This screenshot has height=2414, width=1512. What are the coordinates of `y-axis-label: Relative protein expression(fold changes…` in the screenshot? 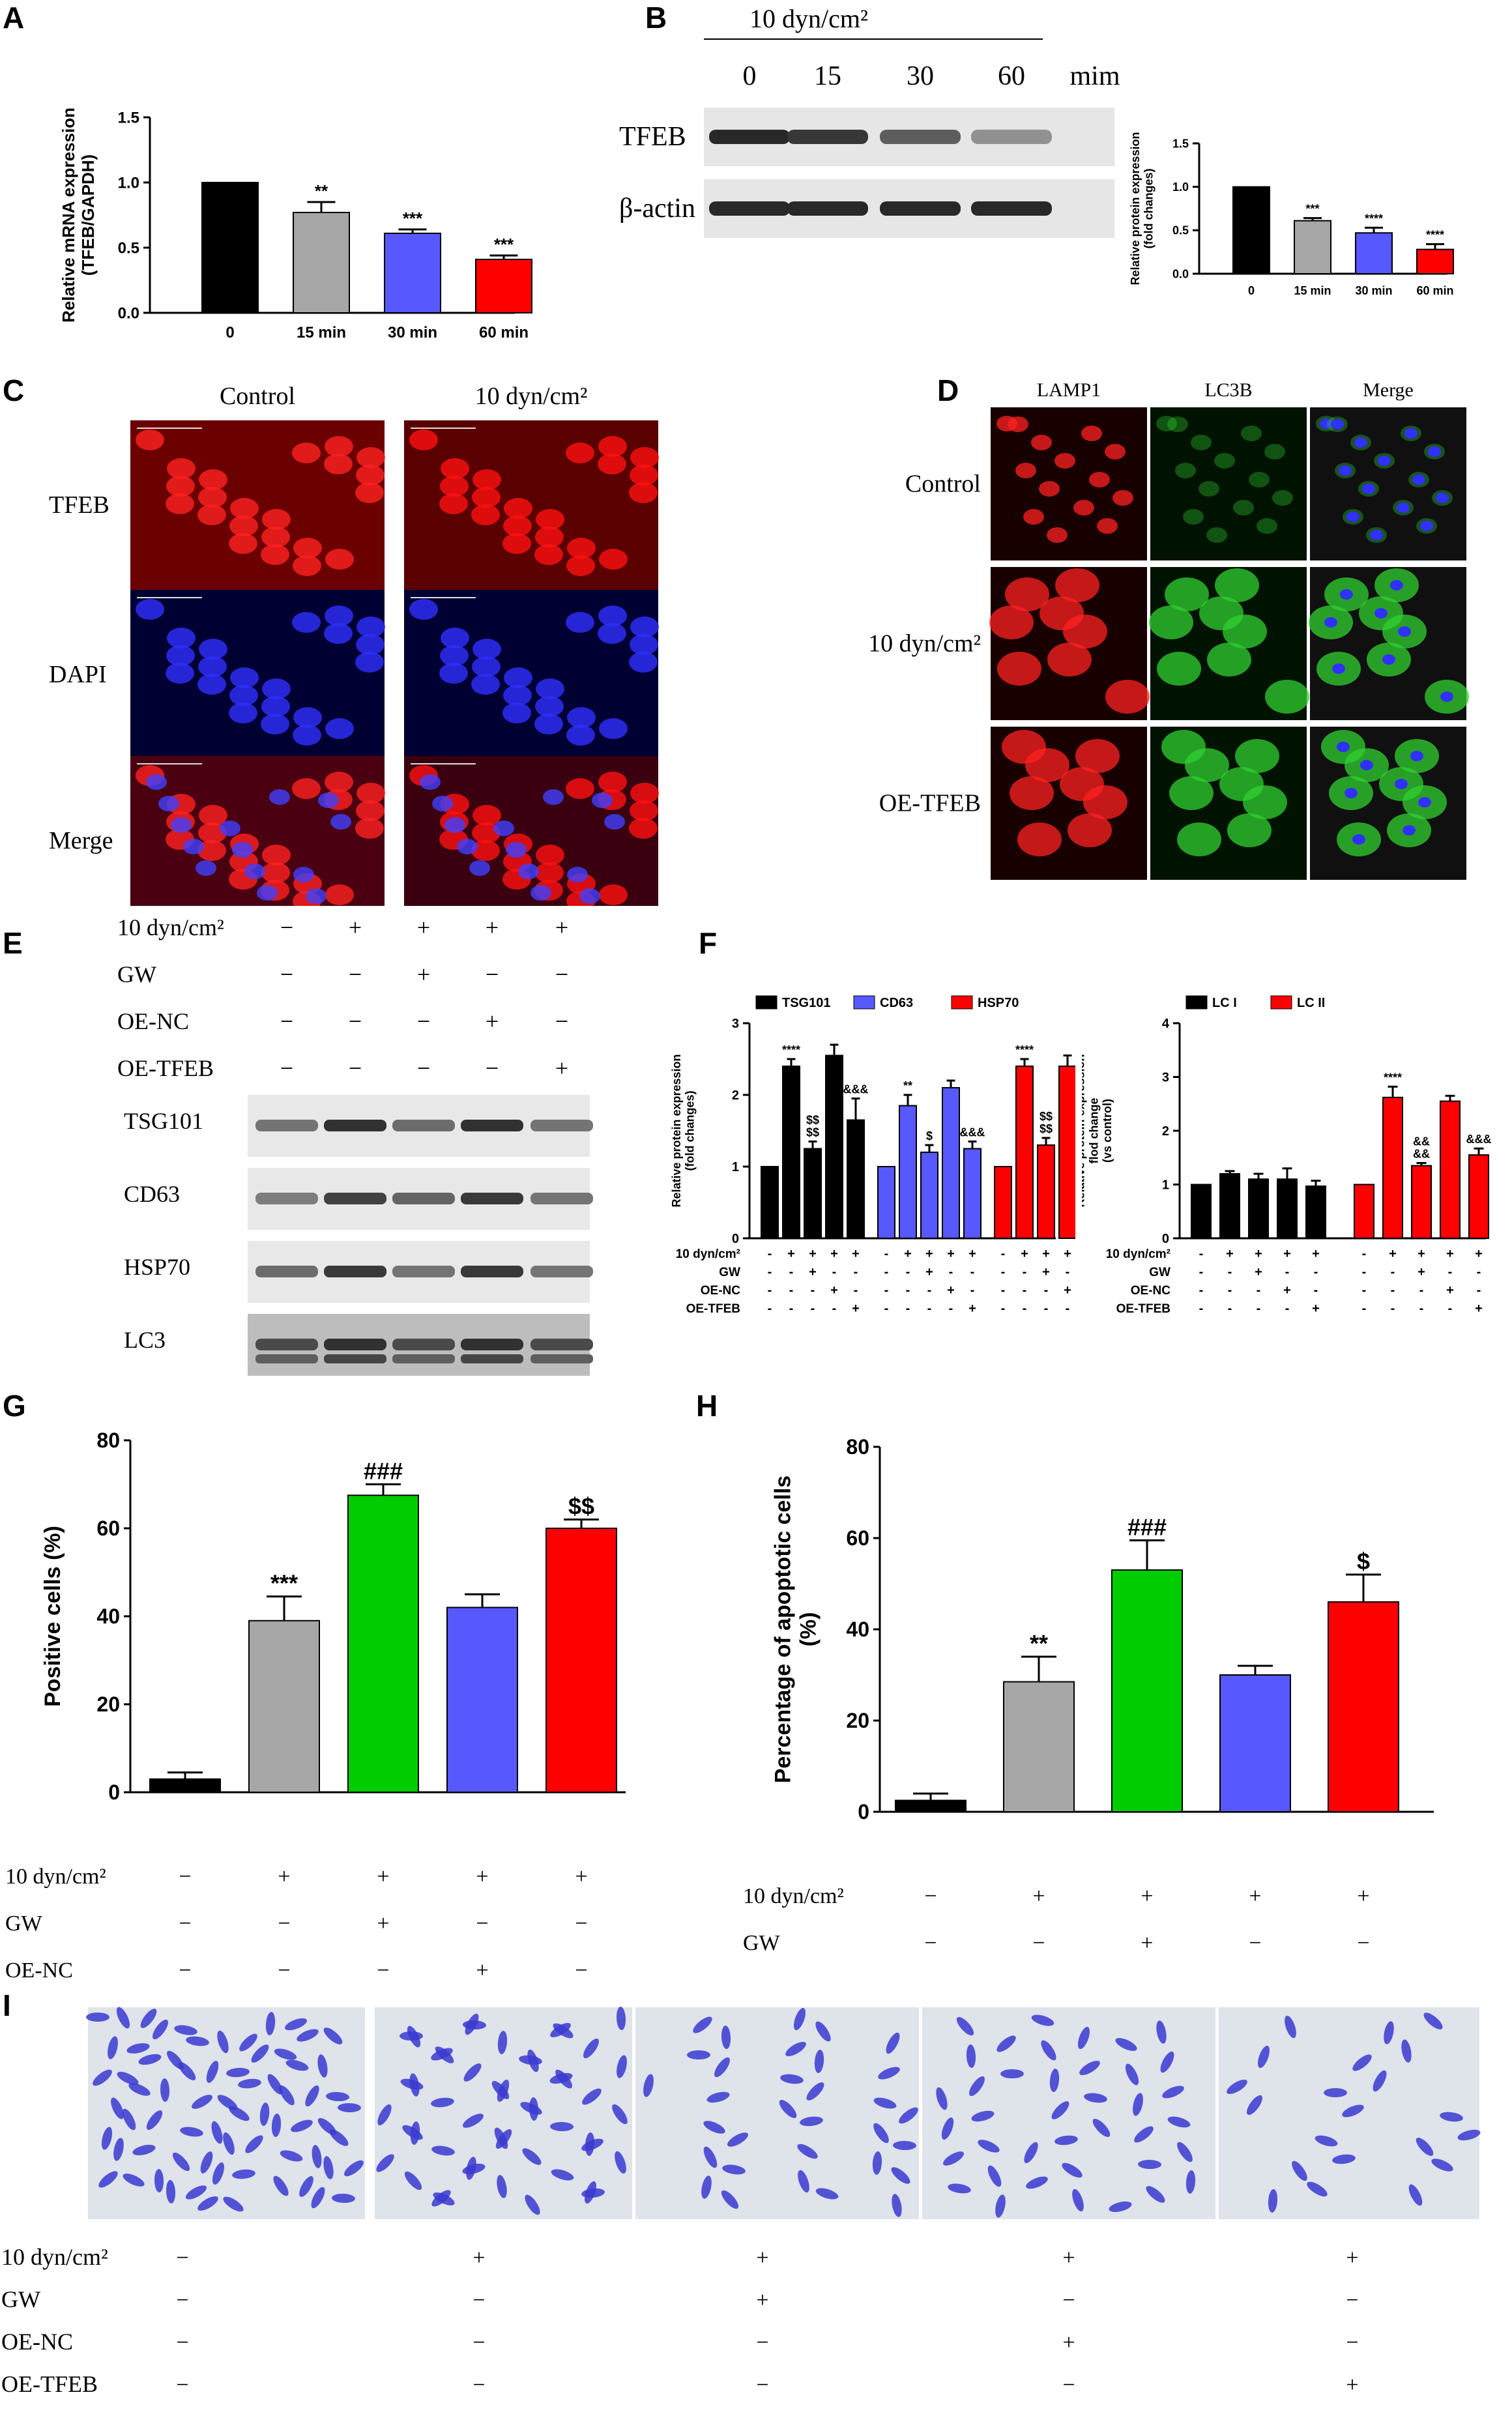 It's located at (1142, 208).